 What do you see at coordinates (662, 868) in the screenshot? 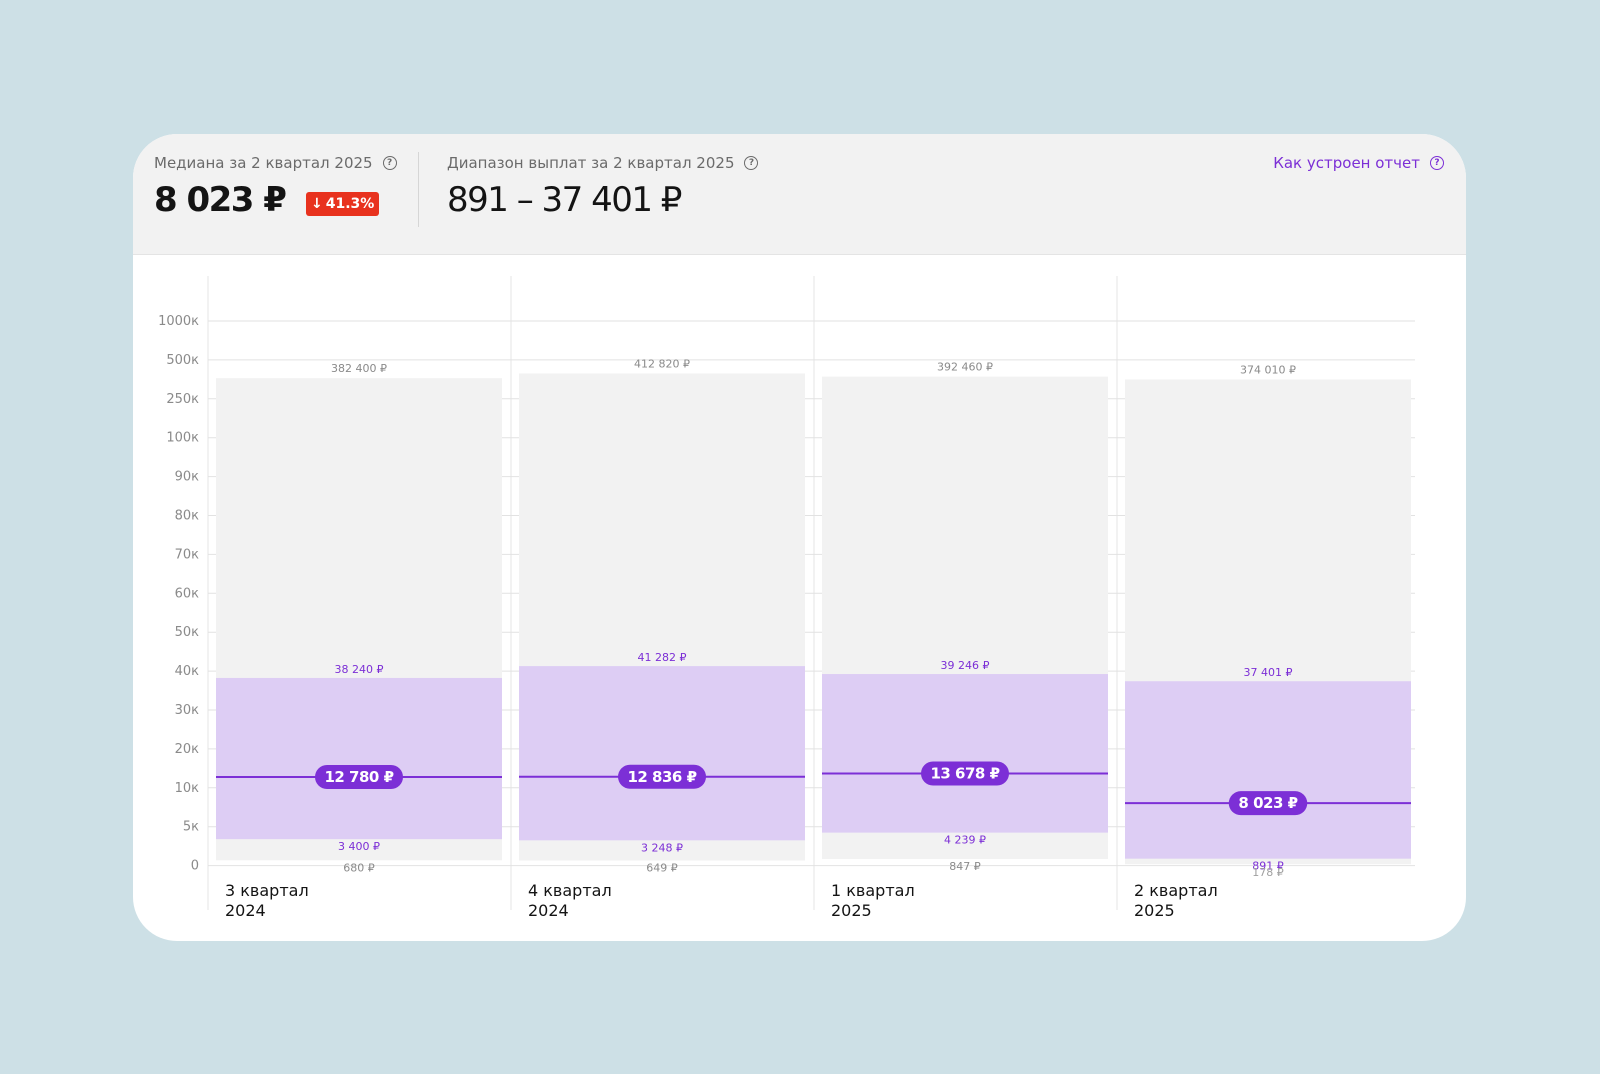
I see `min-value-label: 649 ₽` at bounding box center [662, 868].